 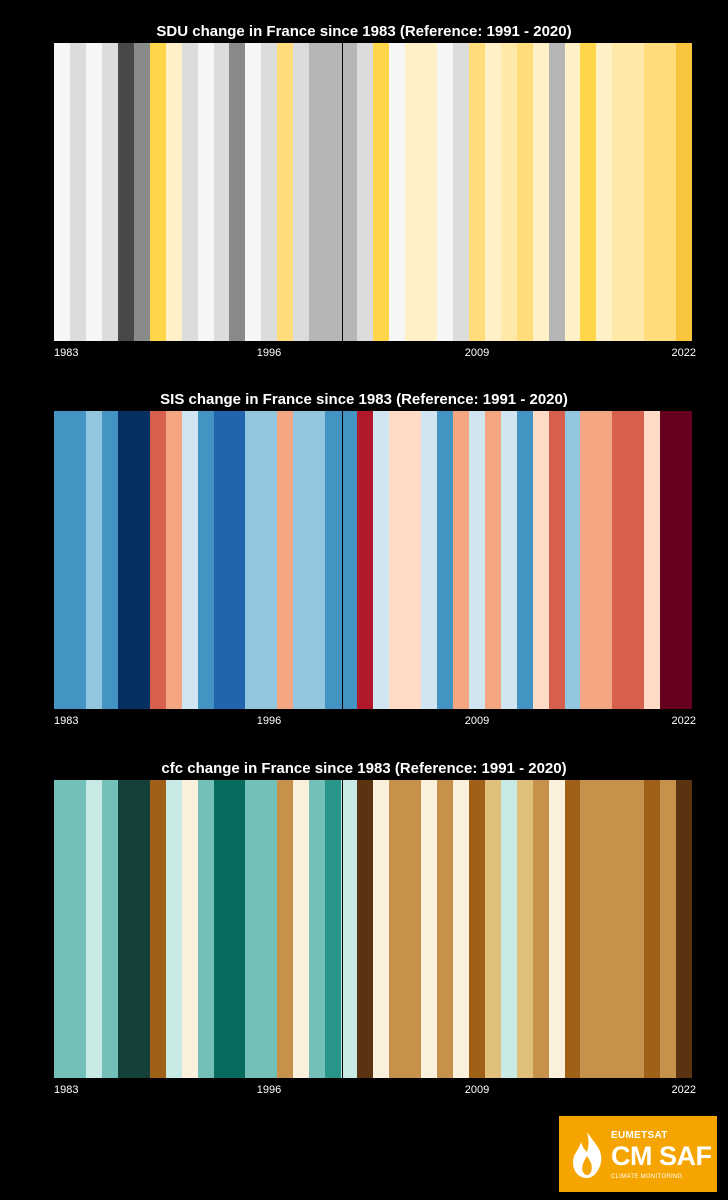 What do you see at coordinates (587, 1155) in the screenshot?
I see `flame-icon` at bounding box center [587, 1155].